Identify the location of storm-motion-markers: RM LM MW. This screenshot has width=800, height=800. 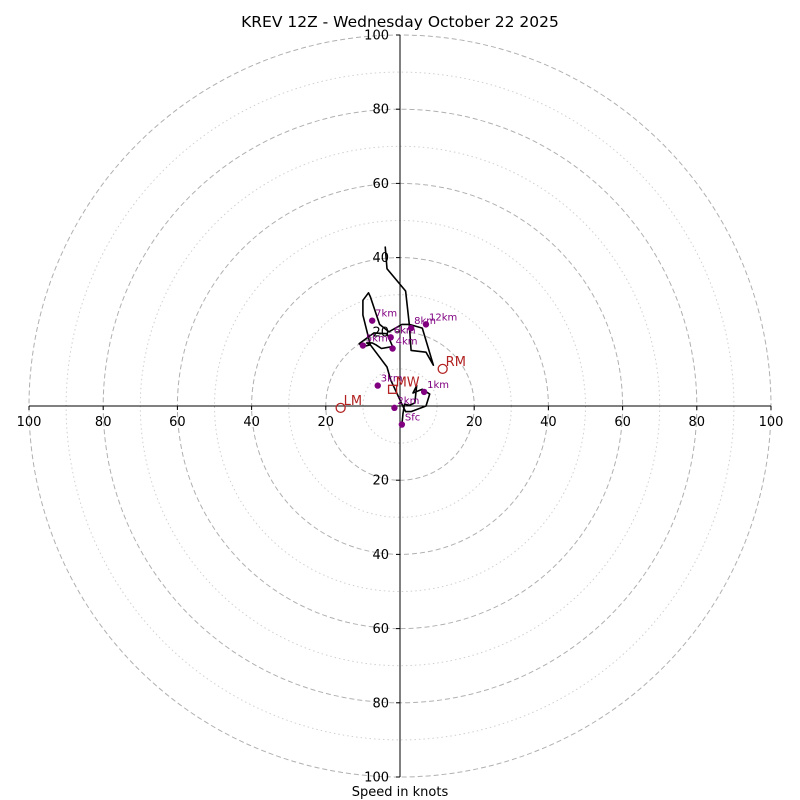
(400, 384).